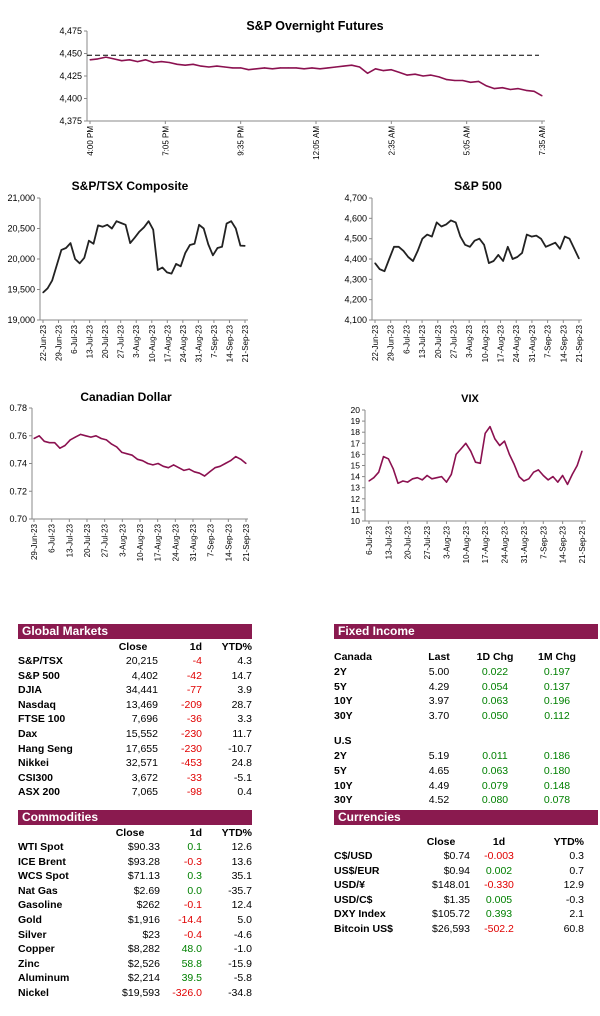  Describe the element at coordinates (242, 978) in the screenshot. I see `ytd-value: -5.8` at that location.